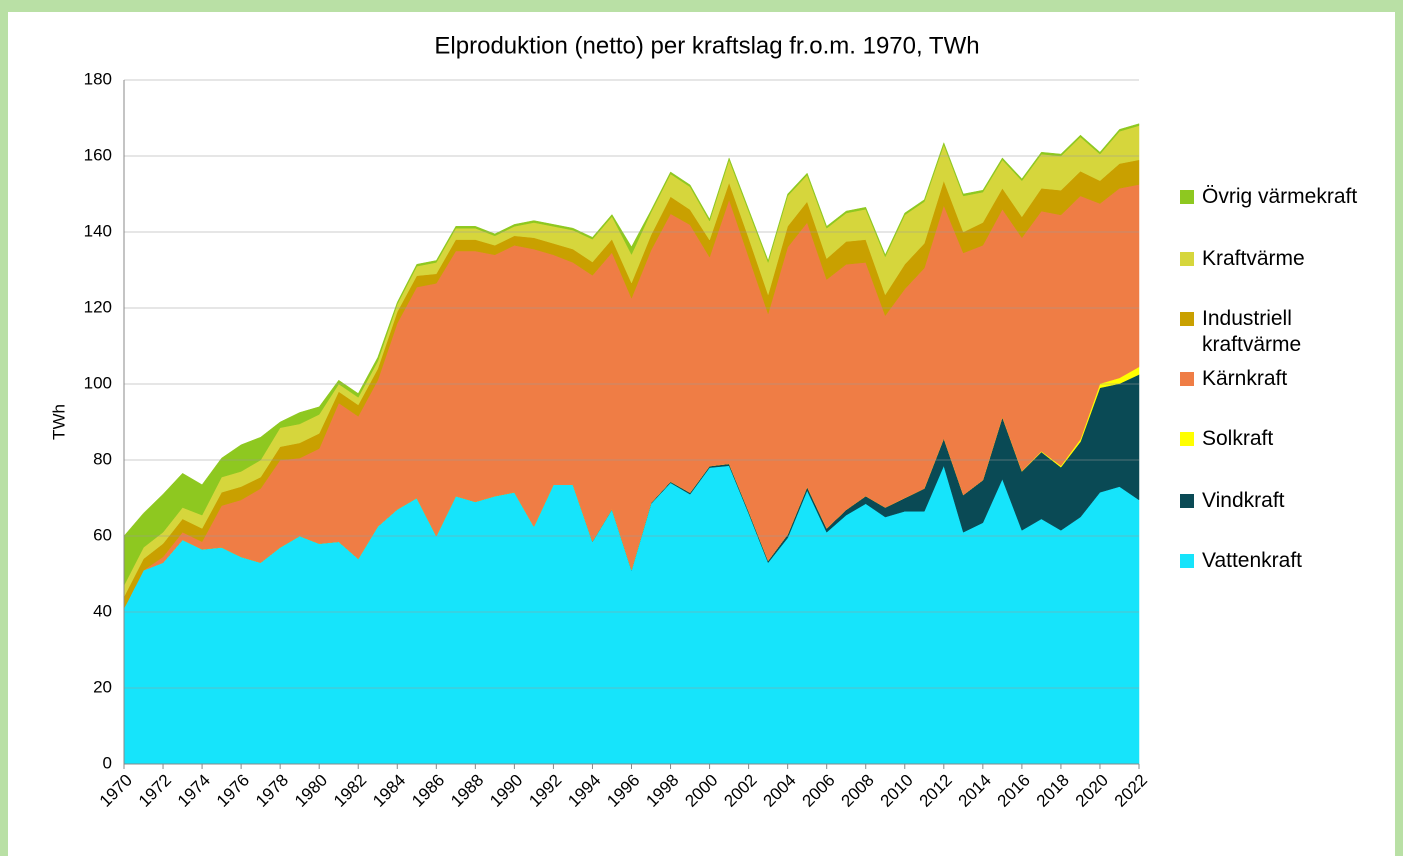 The height and width of the screenshot is (856, 1403). Describe the element at coordinates (936, 791) in the screenshot. I see `x-tick-label: 2012` at that location.